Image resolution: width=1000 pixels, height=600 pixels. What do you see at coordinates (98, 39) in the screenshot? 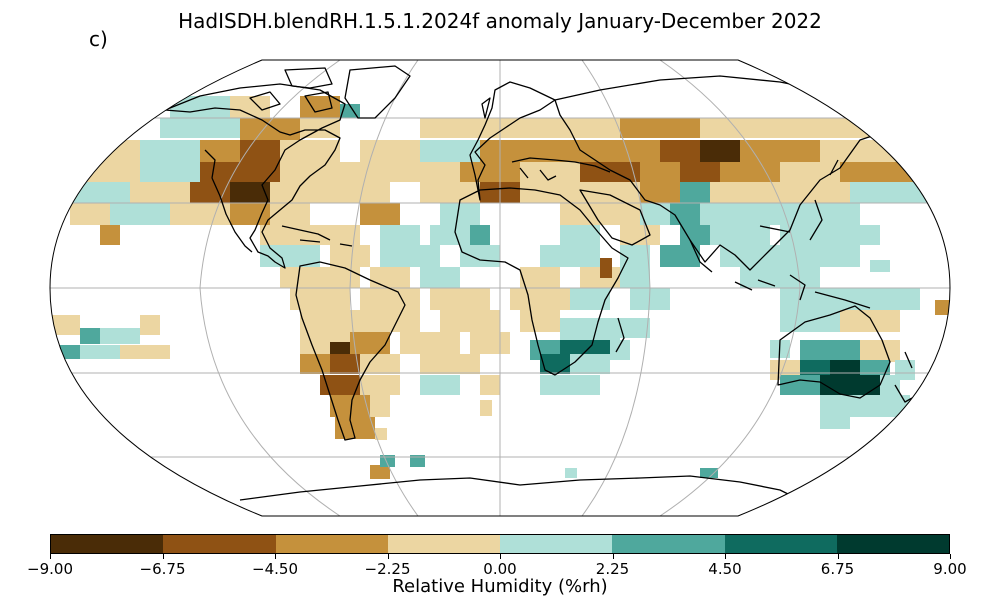
I see `panel-label: c)` at bounding box center [98, 39].